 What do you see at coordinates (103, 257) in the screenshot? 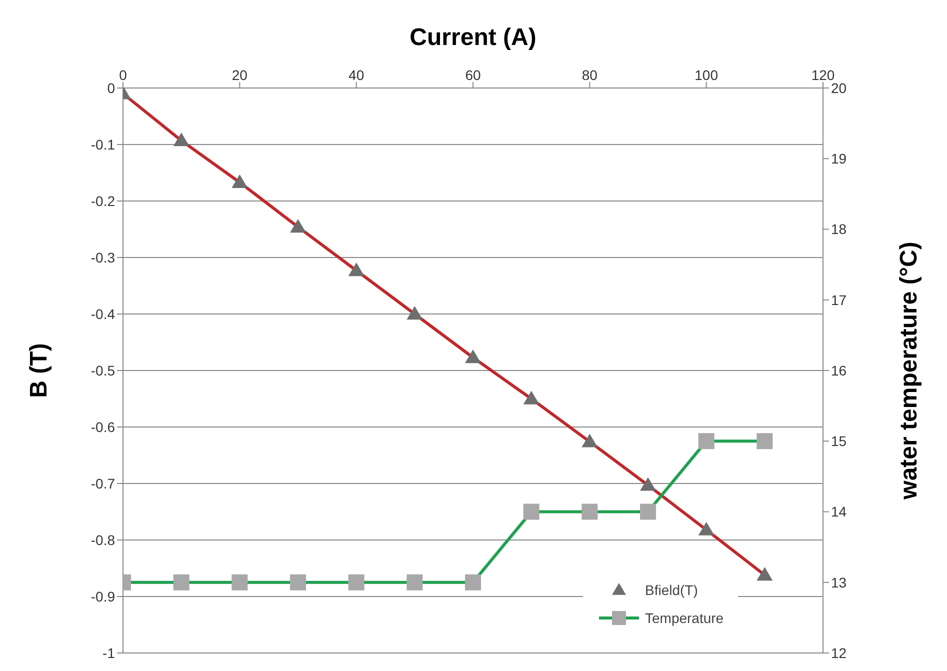
I see `y-tick-label: -0.3` at bounding box center [103, 257].